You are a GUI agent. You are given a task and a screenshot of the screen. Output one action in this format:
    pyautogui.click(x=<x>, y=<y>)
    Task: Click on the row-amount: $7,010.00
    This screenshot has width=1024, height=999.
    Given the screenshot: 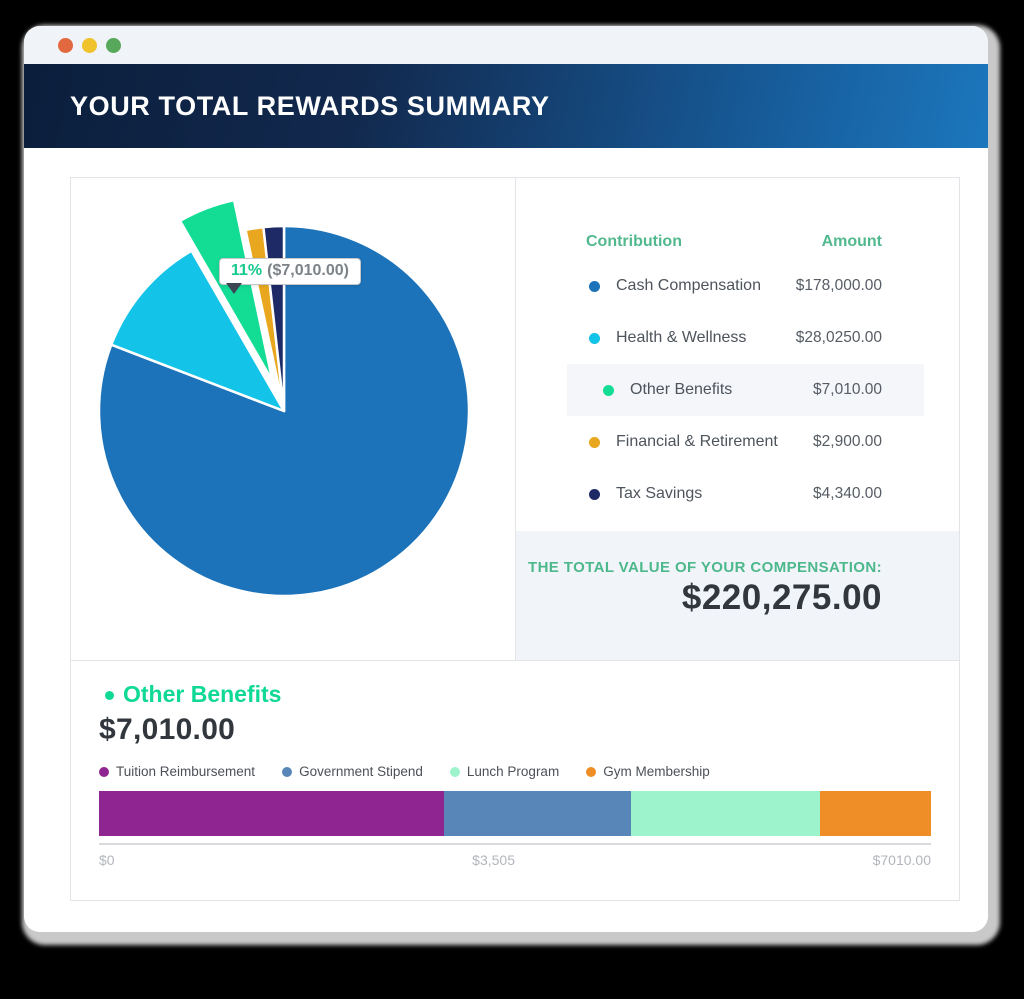 What is the action you would take?
    pyautogui.click(x=847, y=389)
    